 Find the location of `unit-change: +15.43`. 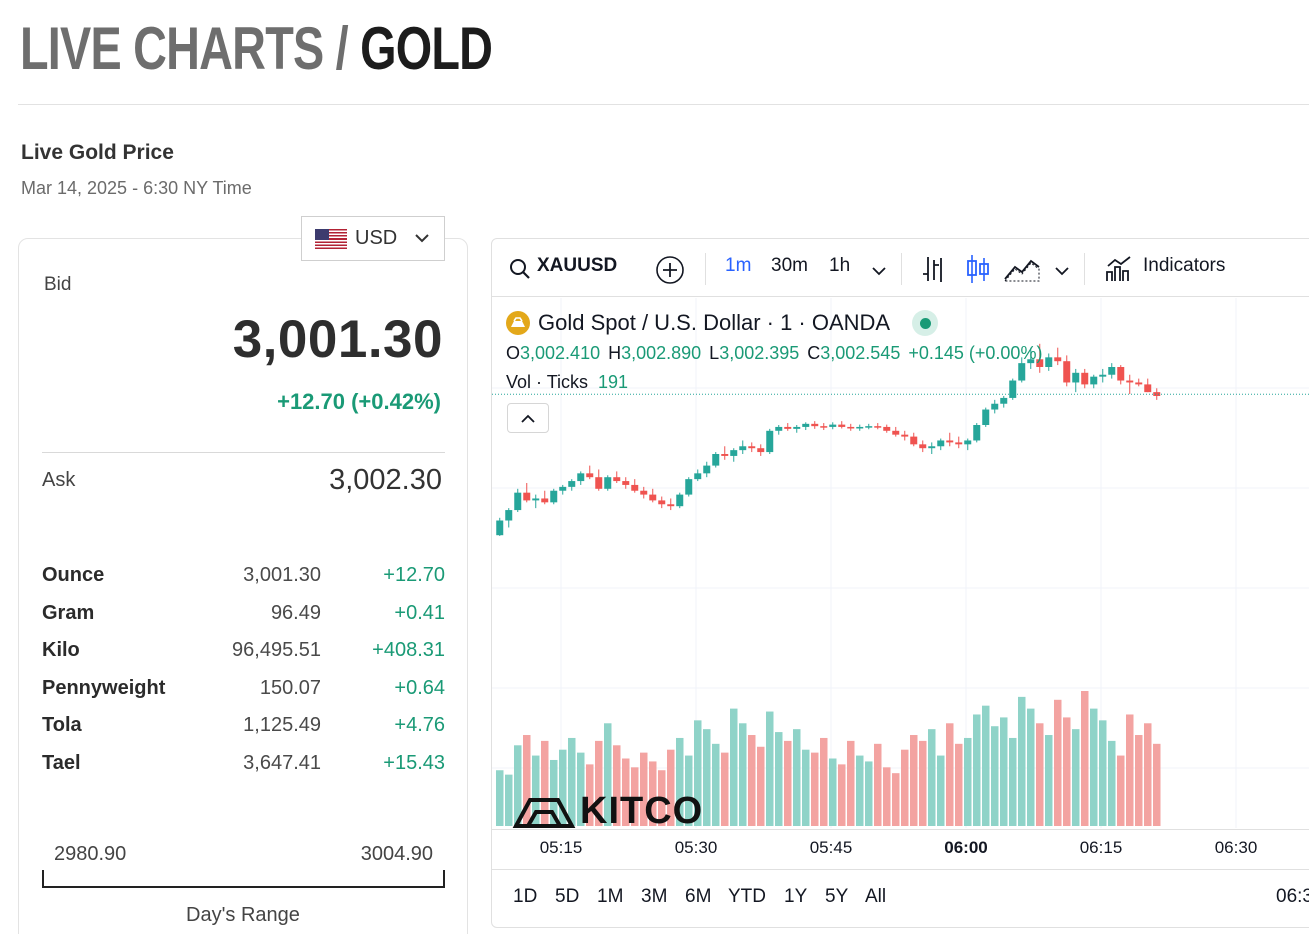

unit-change: +15.43 is located at coordinates (414, 762).